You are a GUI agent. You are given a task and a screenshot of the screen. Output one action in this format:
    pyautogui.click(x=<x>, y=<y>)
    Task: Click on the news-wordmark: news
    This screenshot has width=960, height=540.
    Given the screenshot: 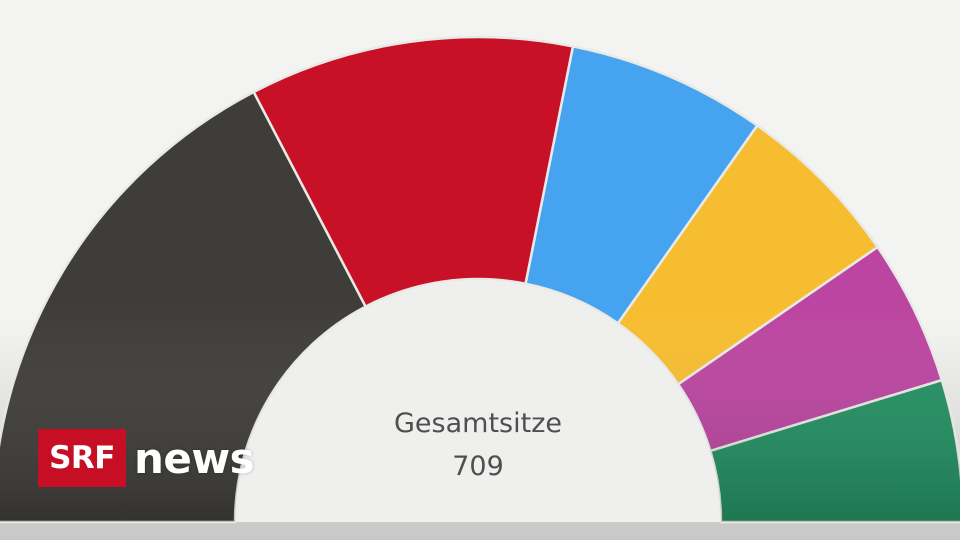 What is the action you would take?
    pyautogui.click(x=194, y=458)
    